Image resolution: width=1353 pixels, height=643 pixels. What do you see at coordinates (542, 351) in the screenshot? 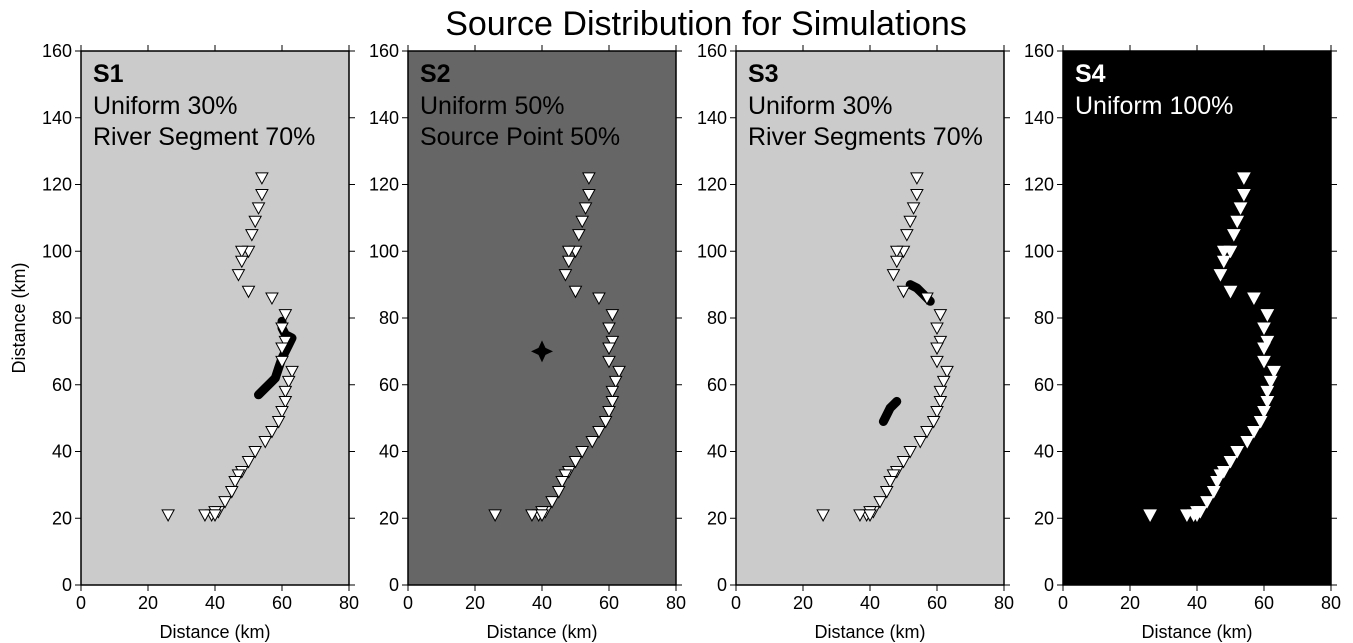
I see `source-point` at bounding box center [542, 351].